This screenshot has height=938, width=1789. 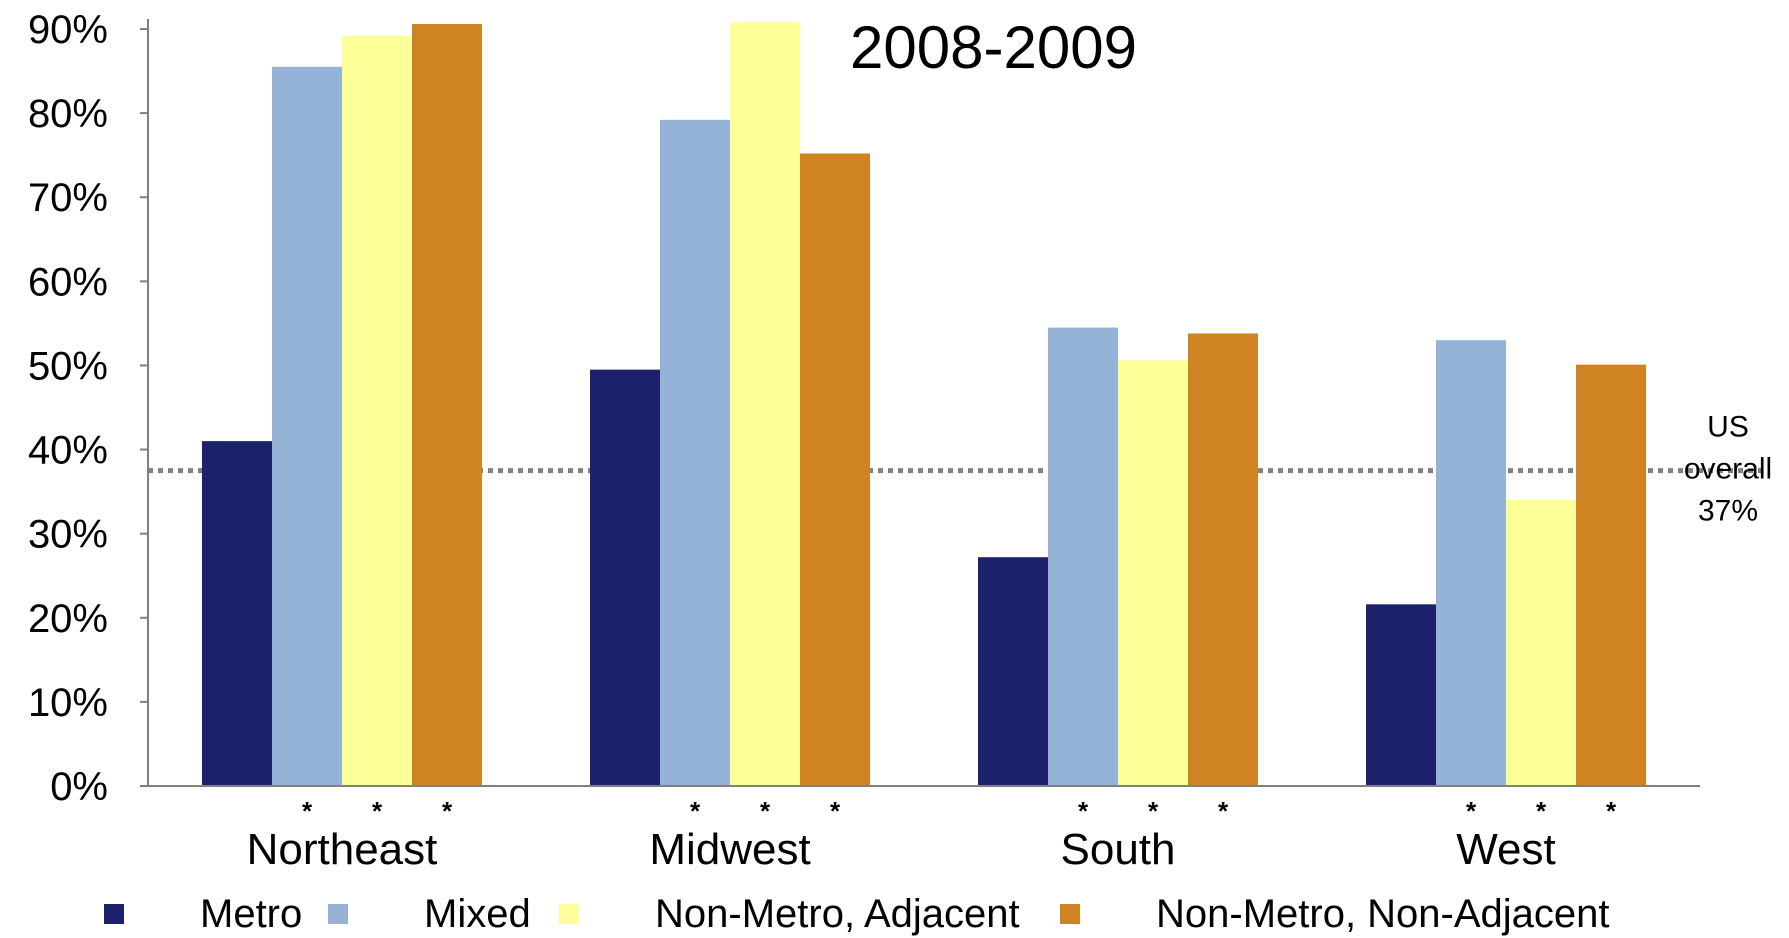 What do you see at coordinates (79, 787) in the screenshot?
I see `y-tick-label: 0%` at bounding box center [79, 787].